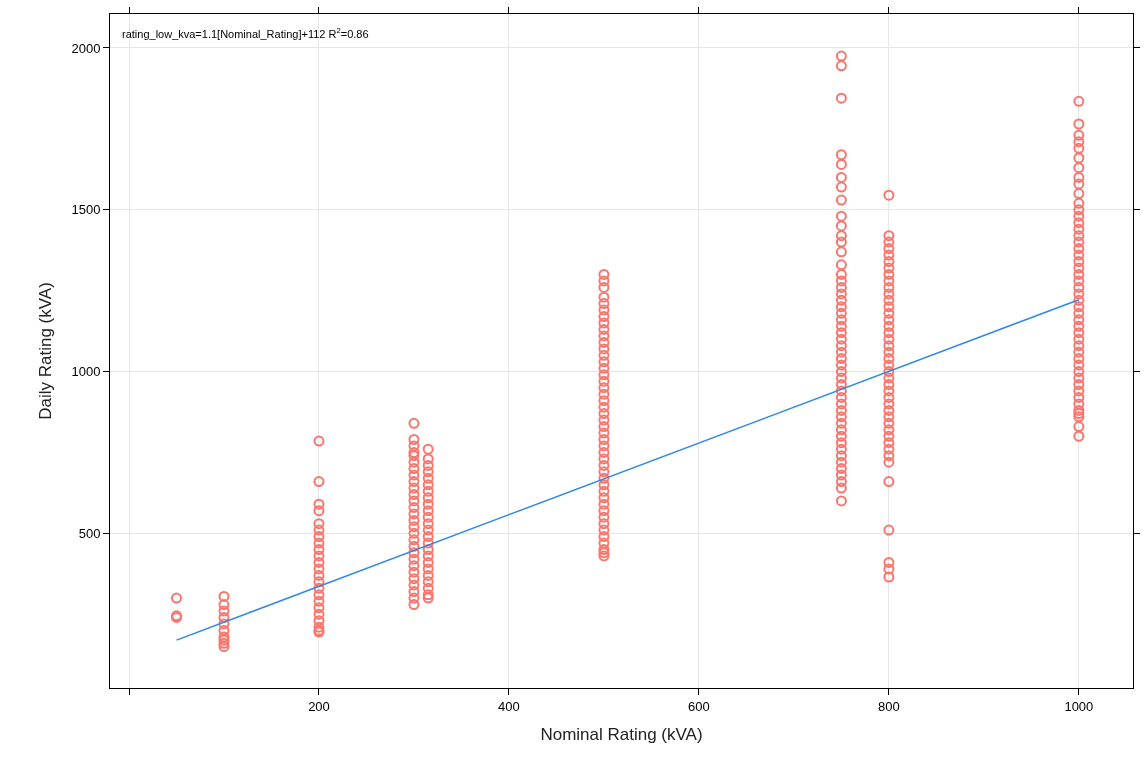  What do you see at coordinates (86, 372) in the screenshot?
I see `y-tick-label: 1000` at bounding box center [86, 372].